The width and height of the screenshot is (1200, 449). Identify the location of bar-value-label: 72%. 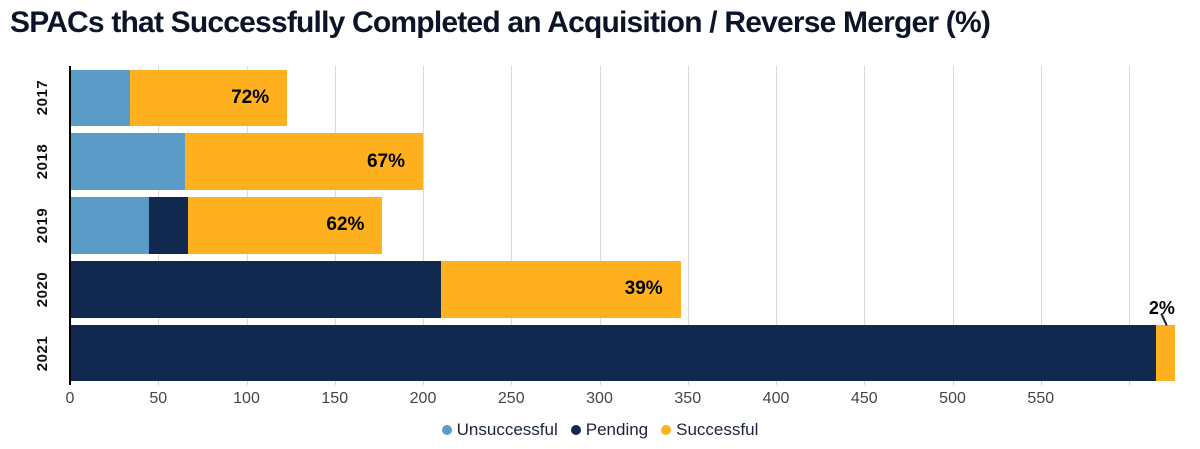
(250, 97).